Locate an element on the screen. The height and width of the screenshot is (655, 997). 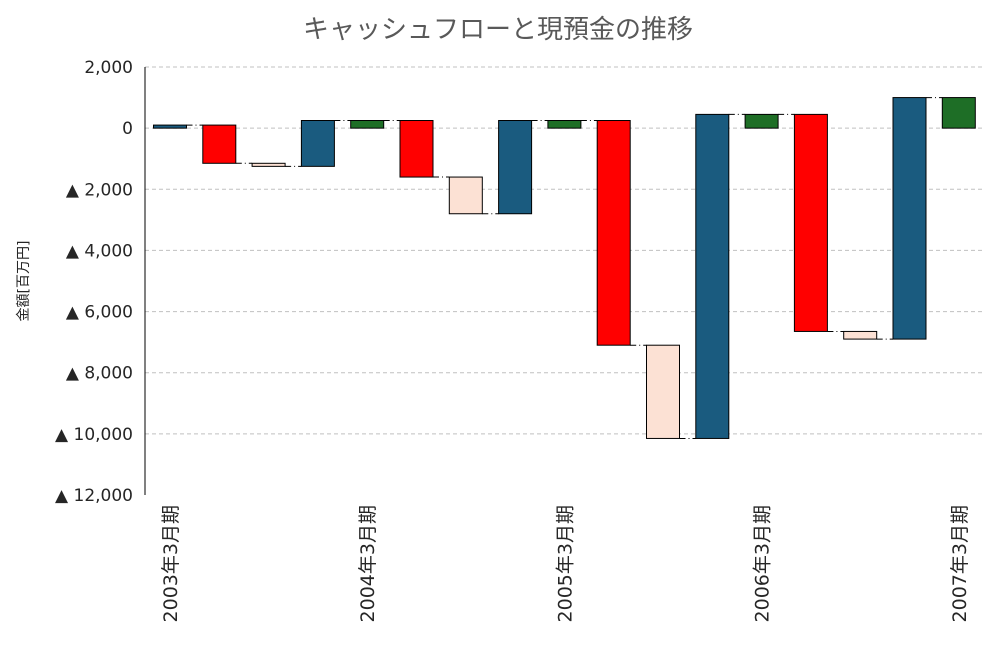
chart-title: キャッシュフローと現預金の推移 is located at coordinates (498, 30).